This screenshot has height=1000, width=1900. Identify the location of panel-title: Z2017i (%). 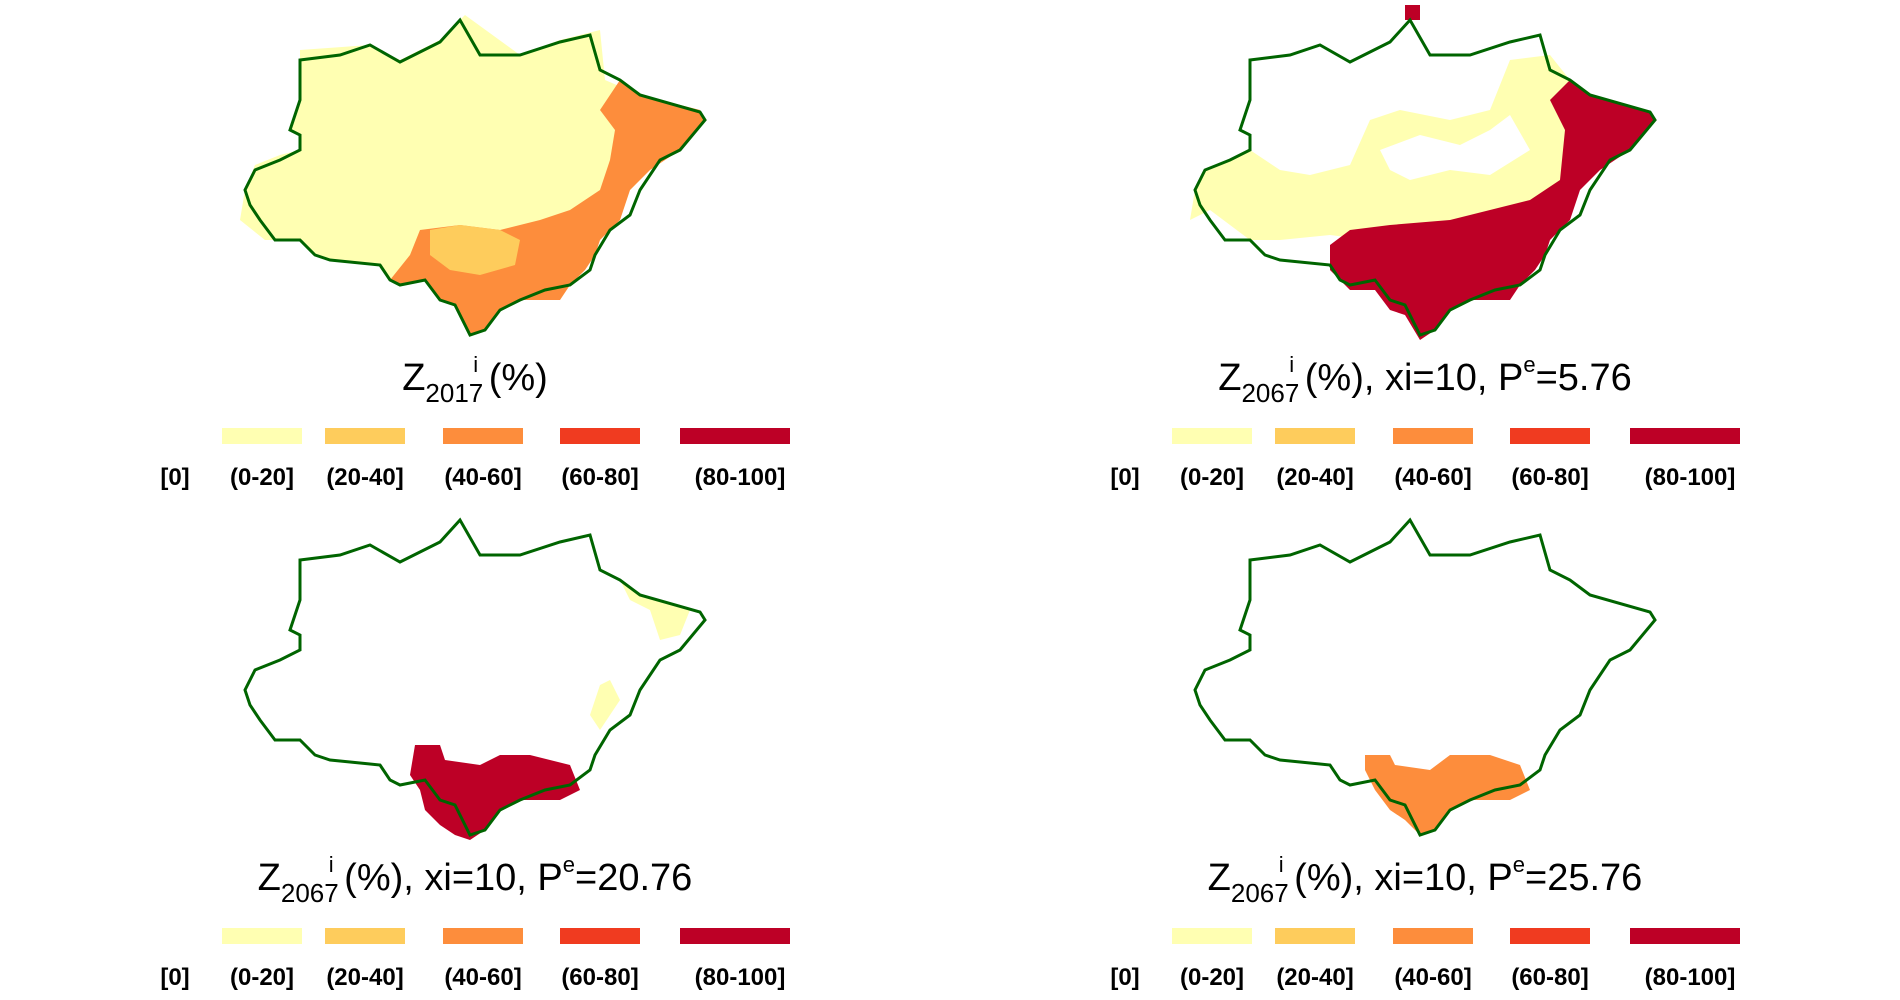
(475, 380).